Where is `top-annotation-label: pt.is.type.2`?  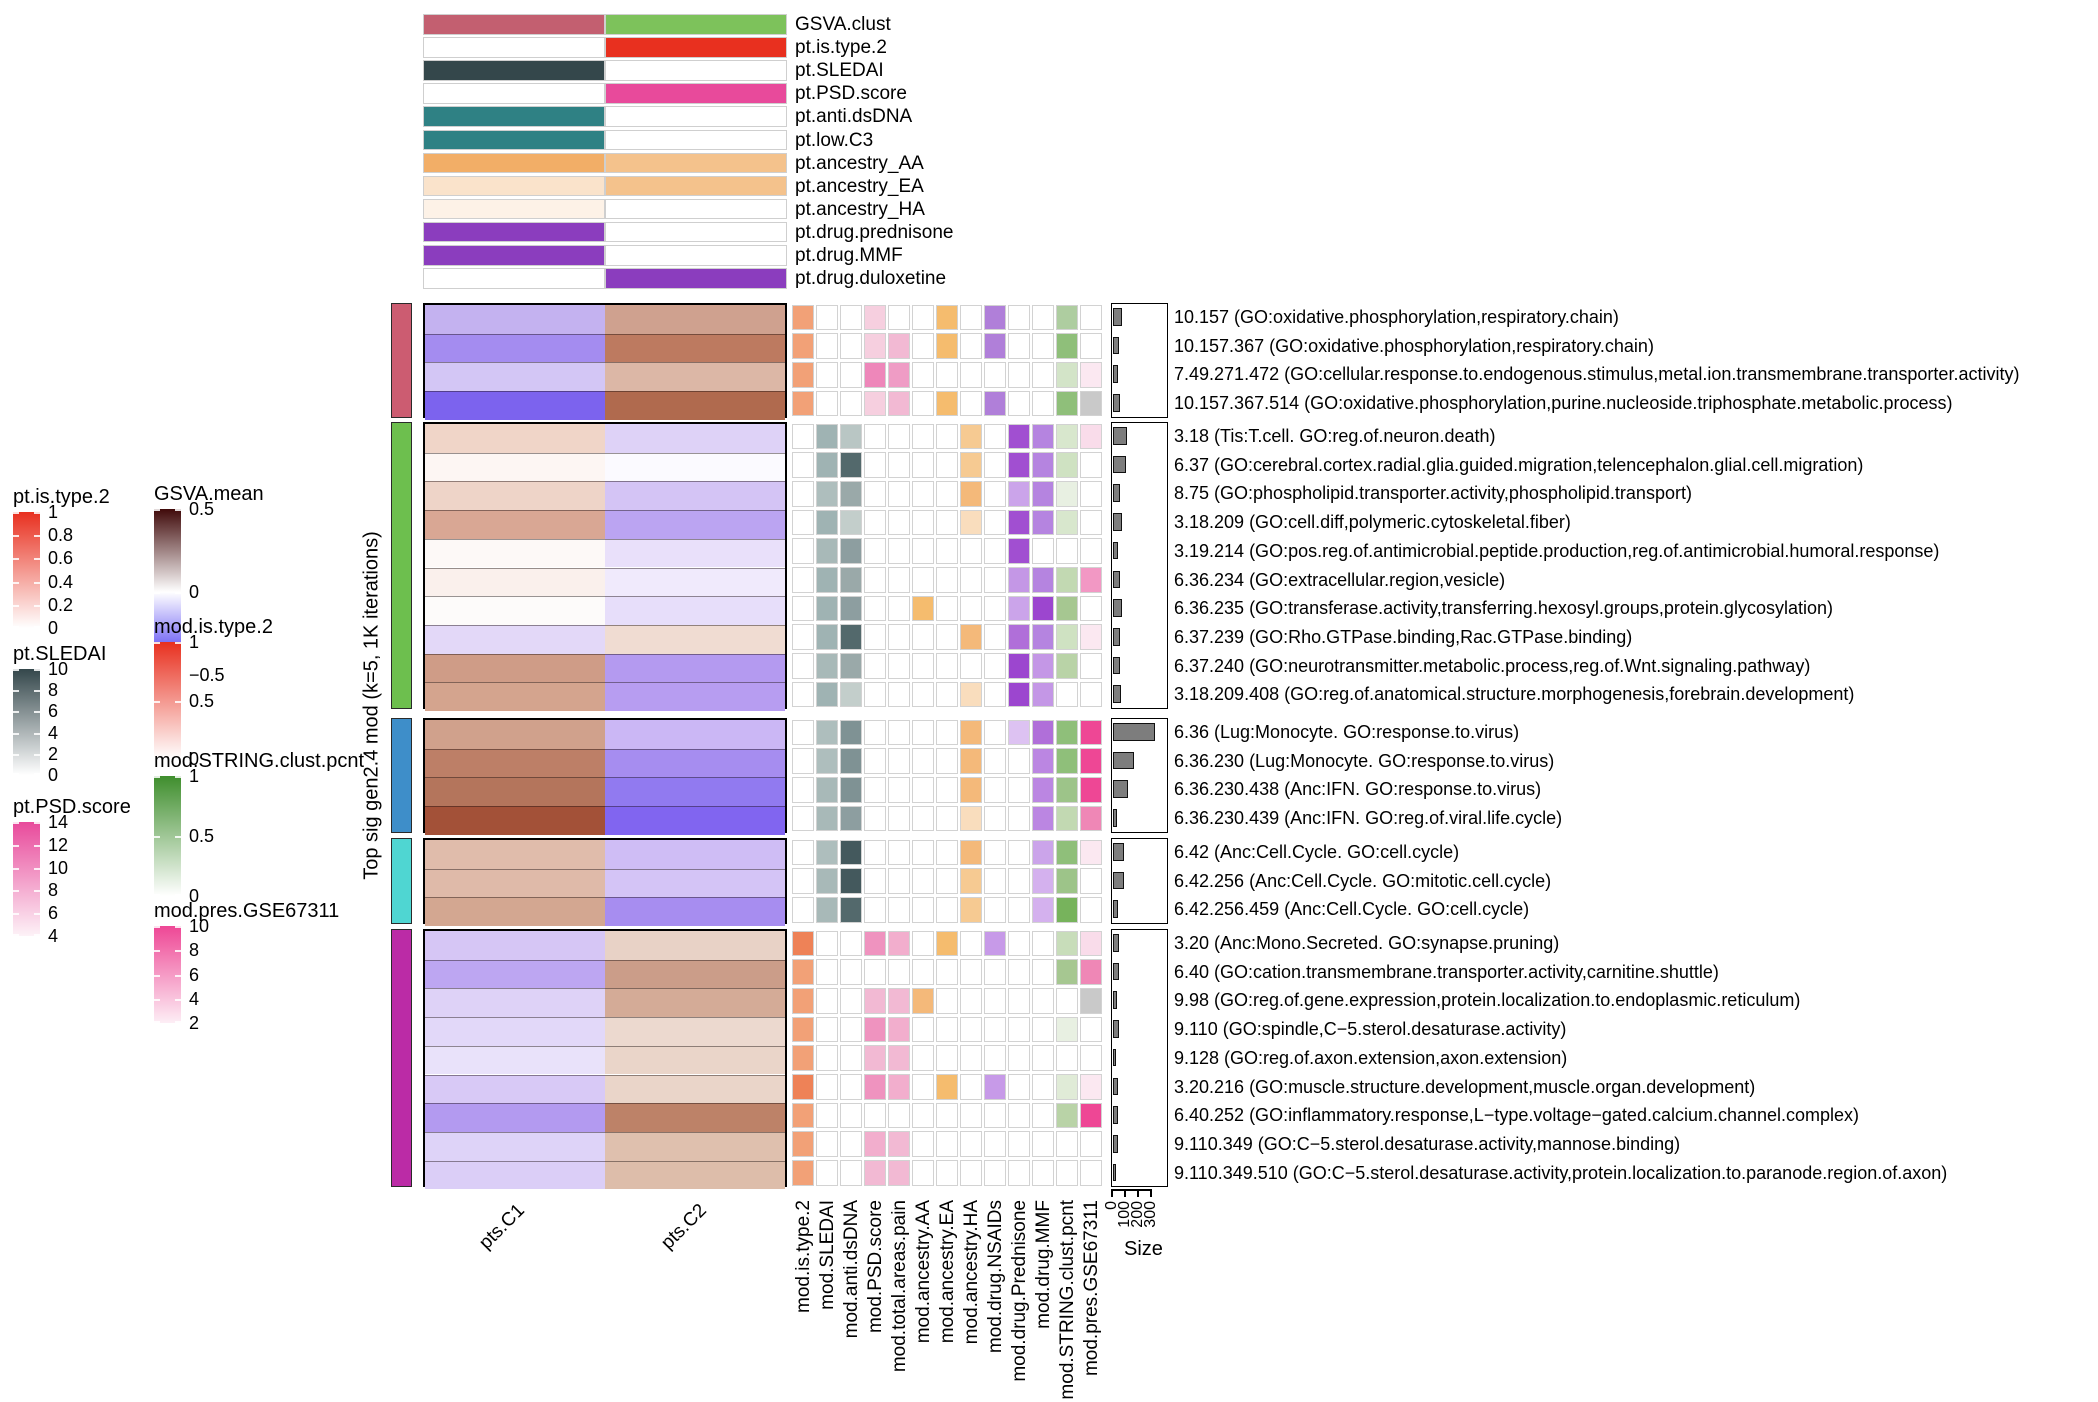
top-annotation-label: pt.is.type.2 is located at coordinates (841, 48).